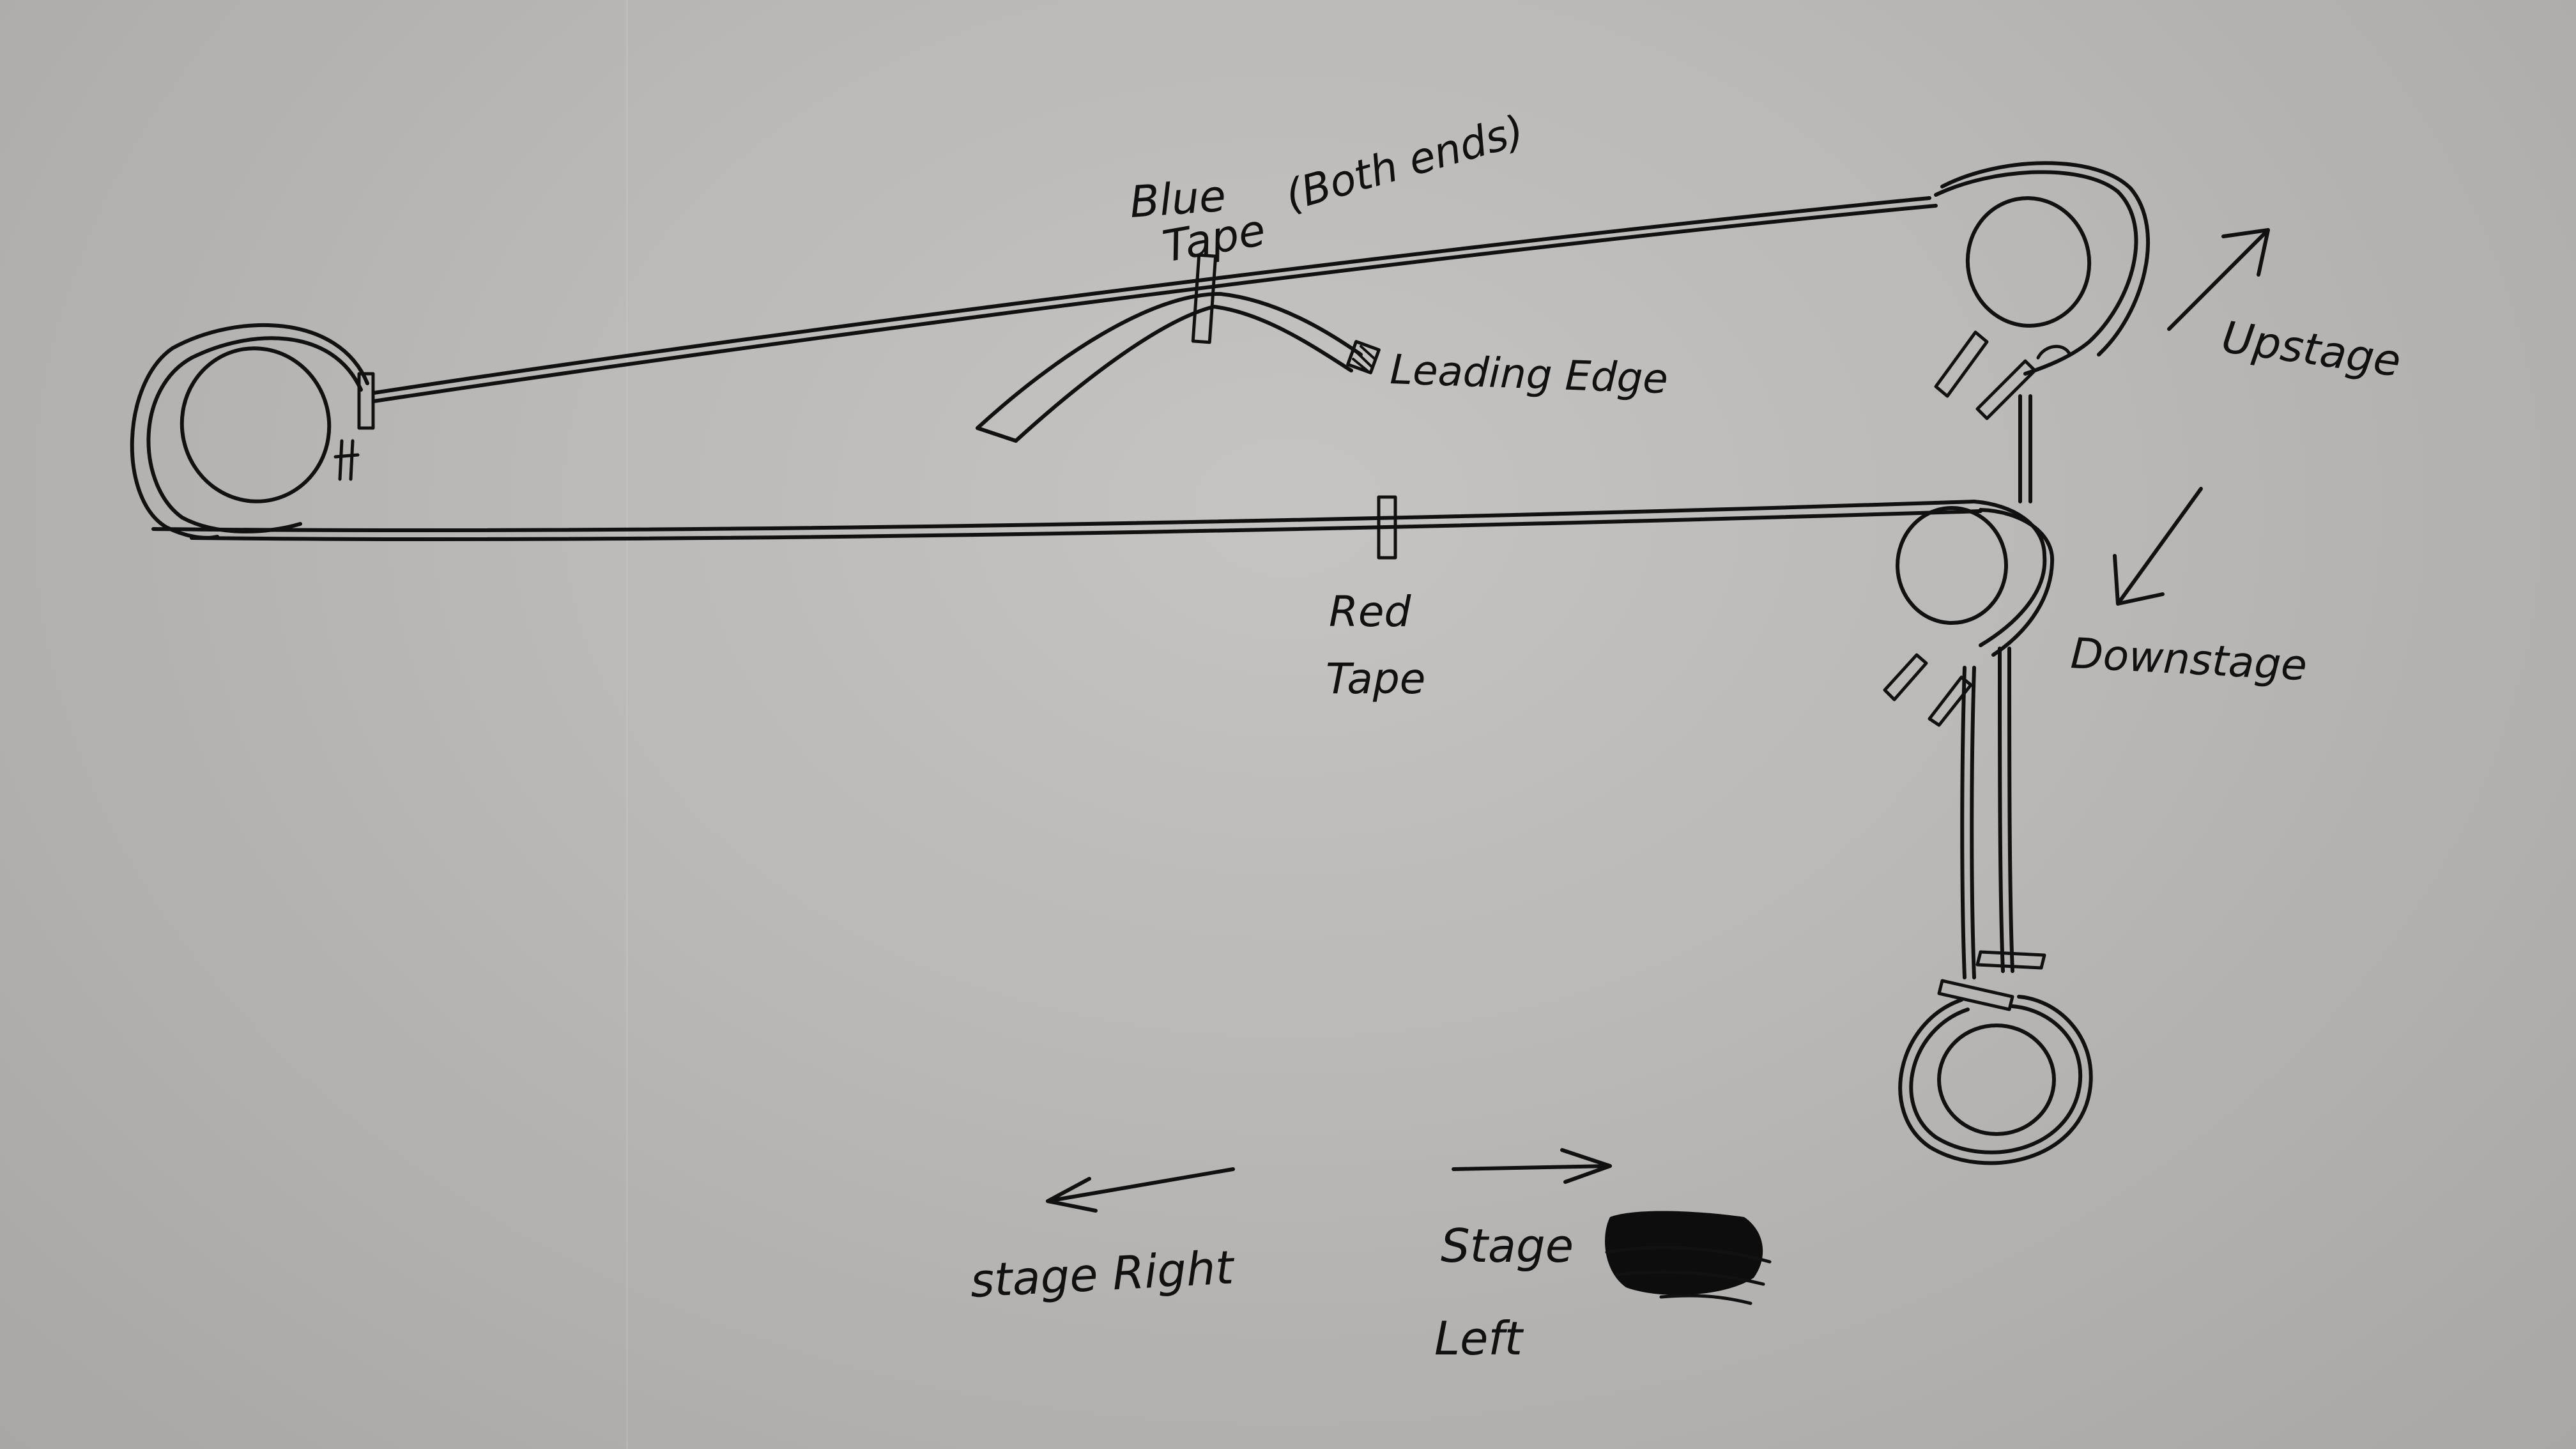 Image resolution: width=2576 pixels, height=1449 pixels. What do you see at coordinates (1102, 1274) in the screenshot?
I see `stage-right-label: stage Right` at bounding box center [1102, 1274].